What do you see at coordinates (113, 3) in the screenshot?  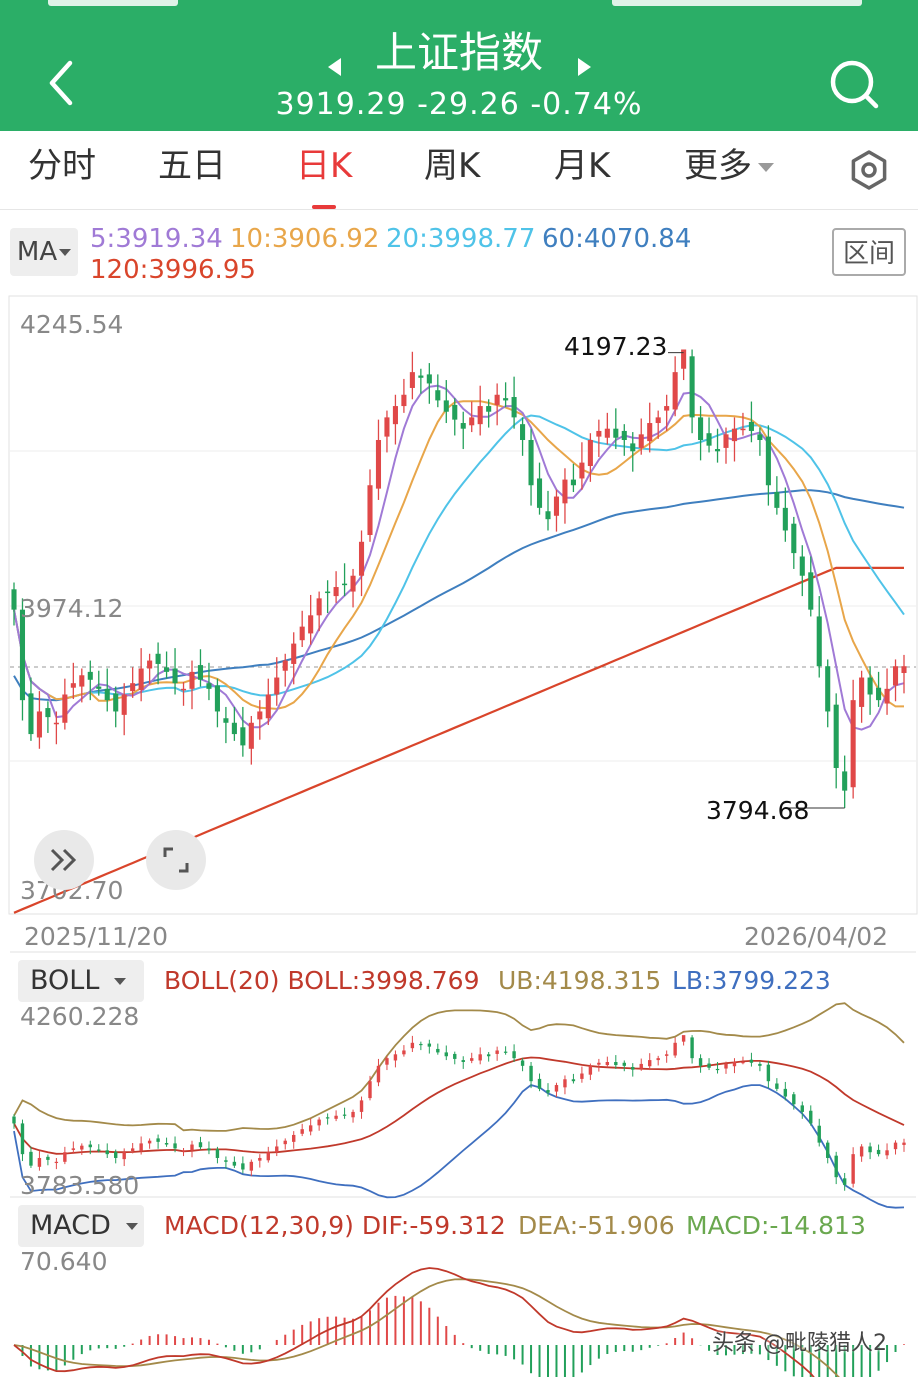 I see `status-bar` at bounding box center [113, 3].